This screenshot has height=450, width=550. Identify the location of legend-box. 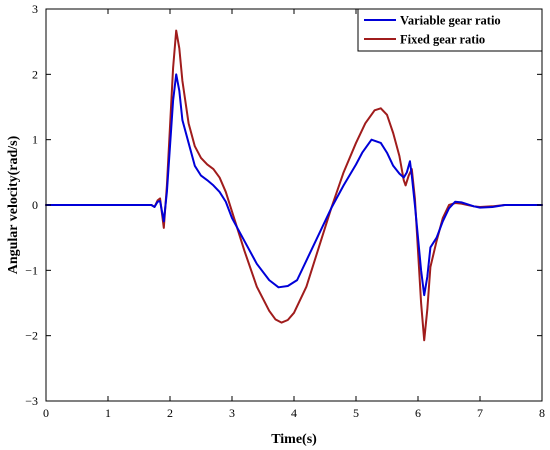
(450, 30).